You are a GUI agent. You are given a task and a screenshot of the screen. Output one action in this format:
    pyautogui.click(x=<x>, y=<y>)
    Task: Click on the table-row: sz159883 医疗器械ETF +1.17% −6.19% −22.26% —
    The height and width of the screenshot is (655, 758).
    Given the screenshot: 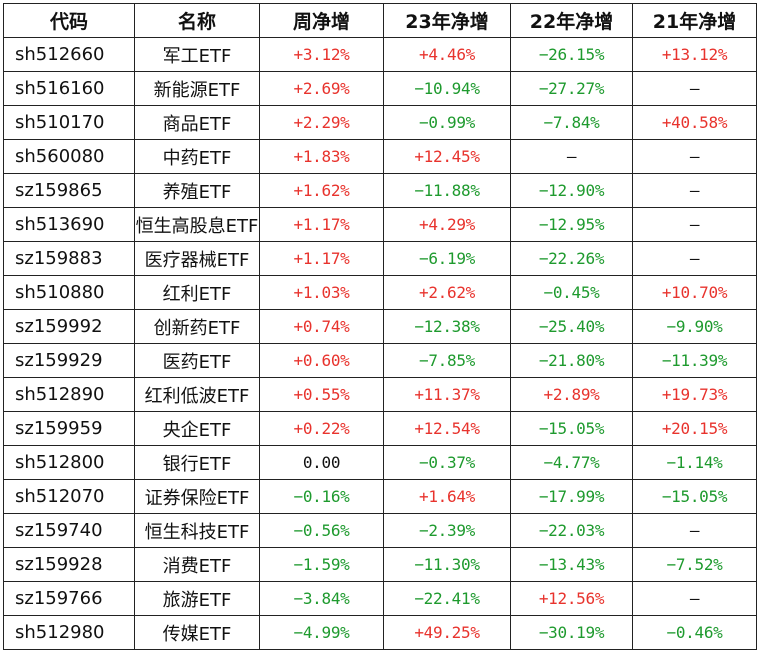 What is the action you would take?
    pyautogui.click(x=380, y=258)
    